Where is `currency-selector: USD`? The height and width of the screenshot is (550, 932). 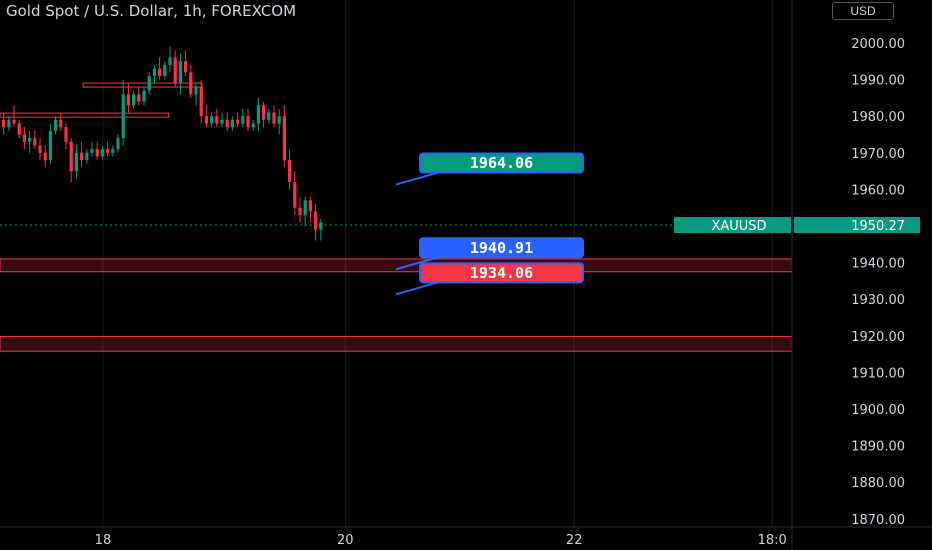
currency-selector: USD is located at coordinates (863, 11).